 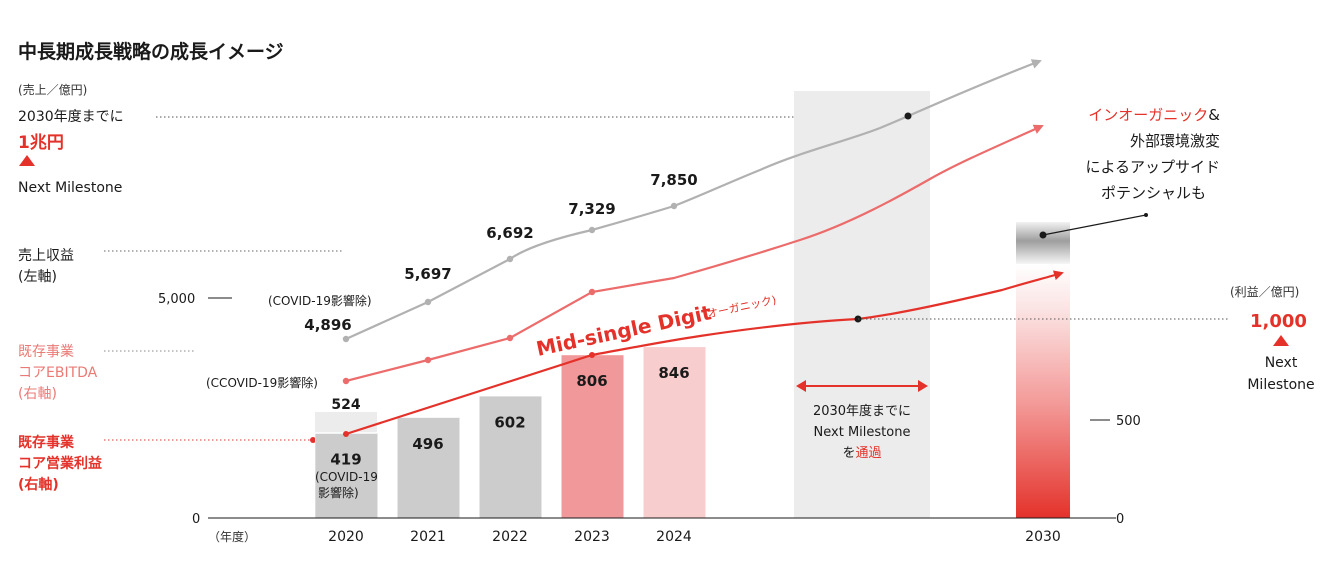 I want to click on revenue-value-2020: 4,896, so click(x=327, y=325).